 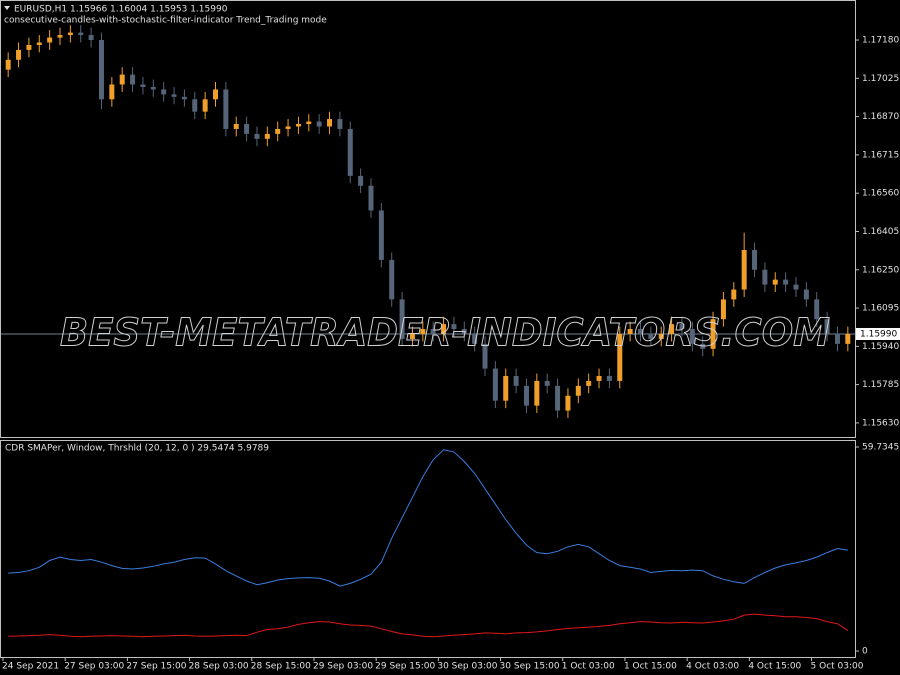 I want to click on y-tick-label: 59.7345, so click(x=880, y=448).